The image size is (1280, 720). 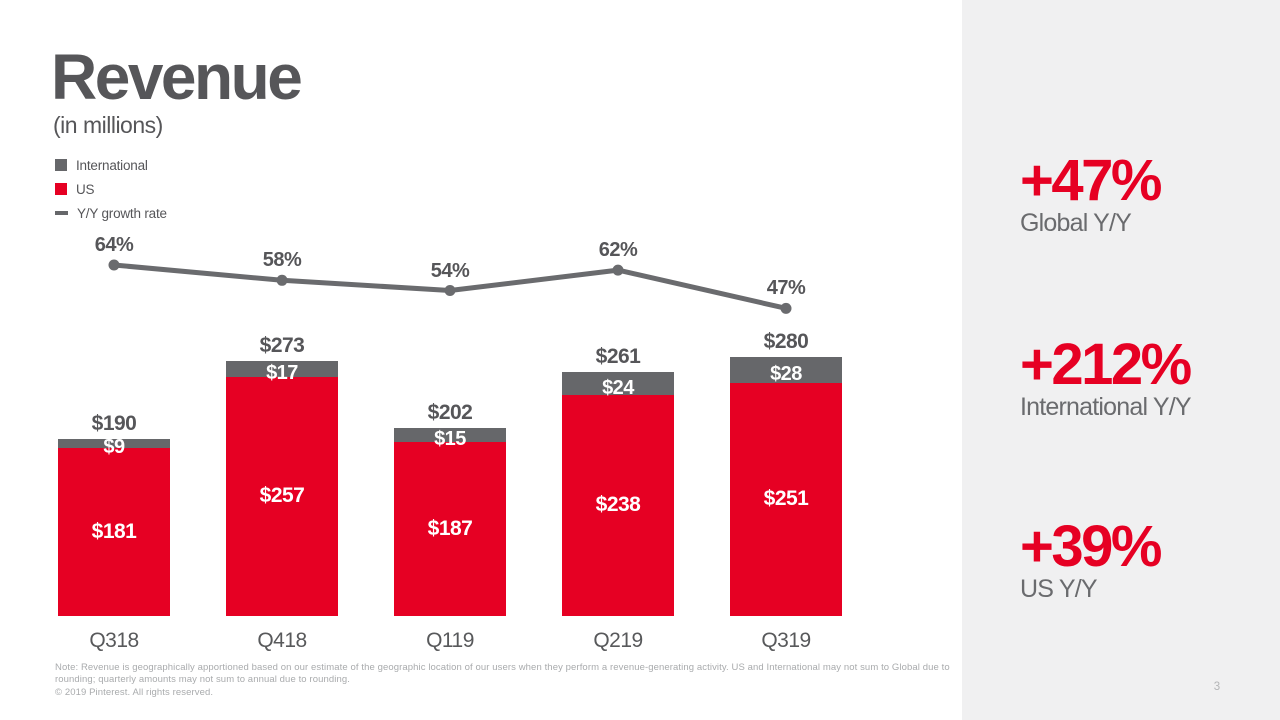 I want to click on legend-item-international: International, so click(x=111, y=165).